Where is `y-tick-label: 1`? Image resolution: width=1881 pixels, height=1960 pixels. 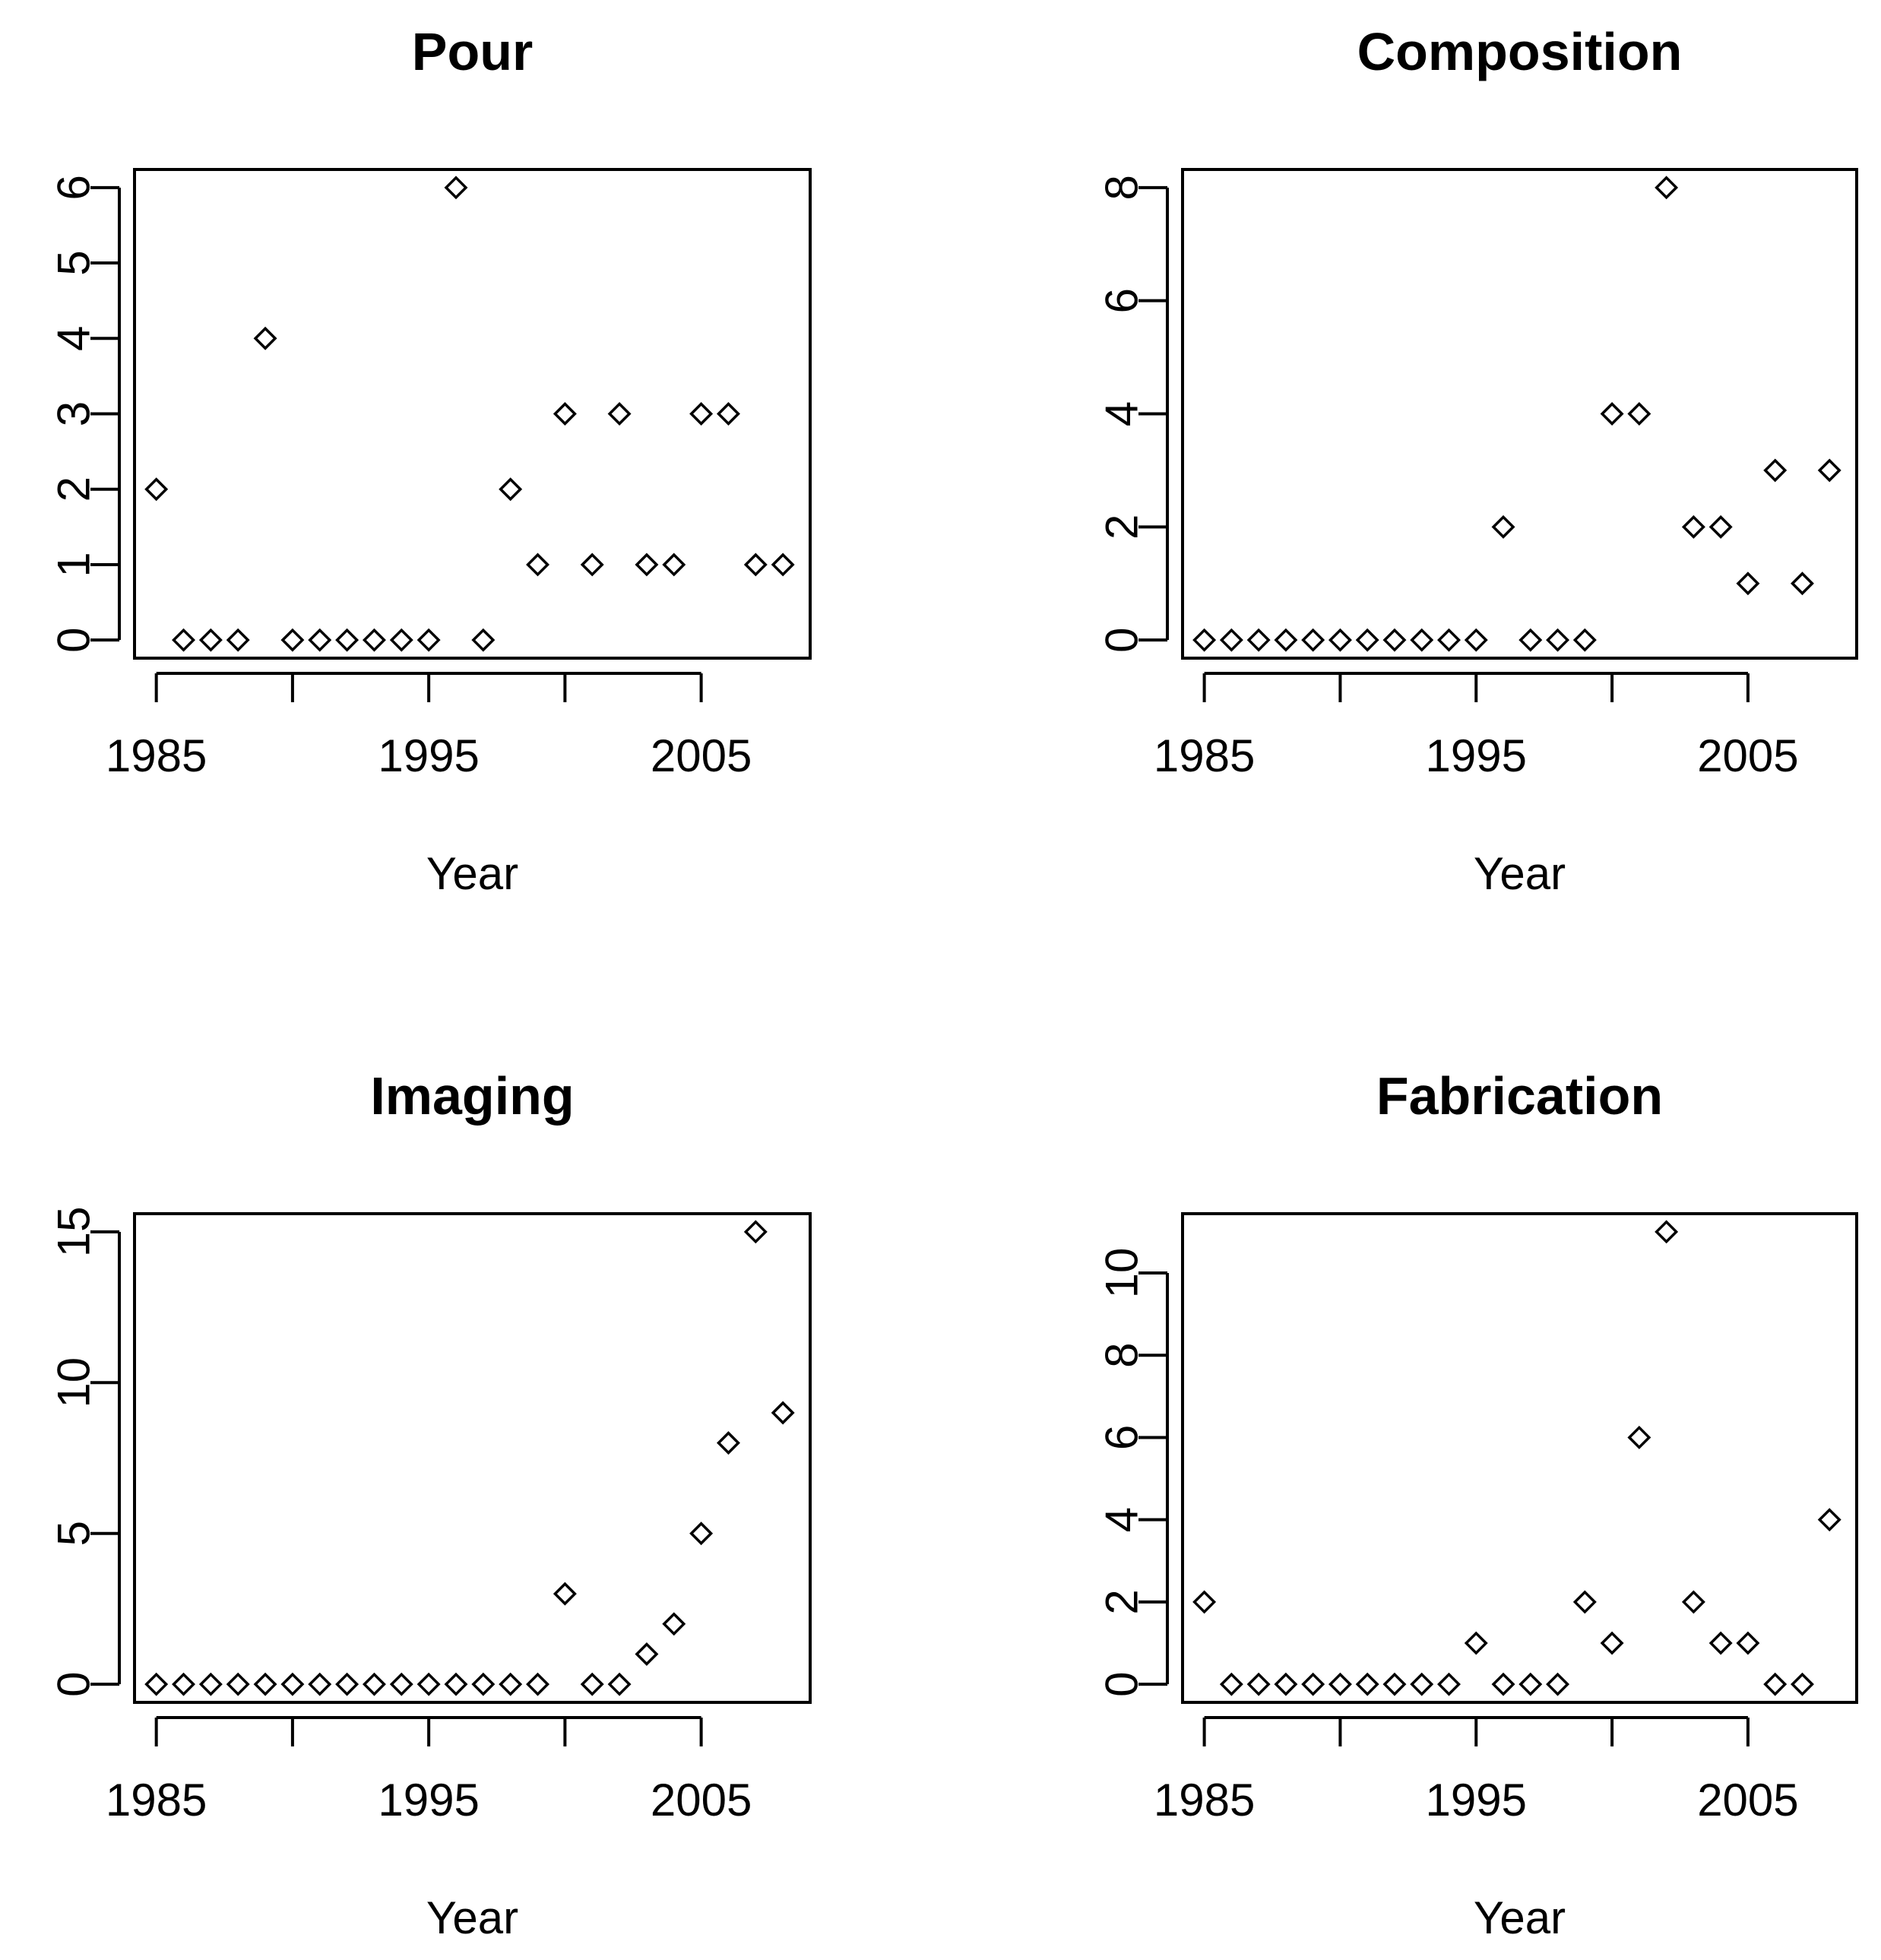
y-tick-label: 1 is located at coordinates (74, 564).